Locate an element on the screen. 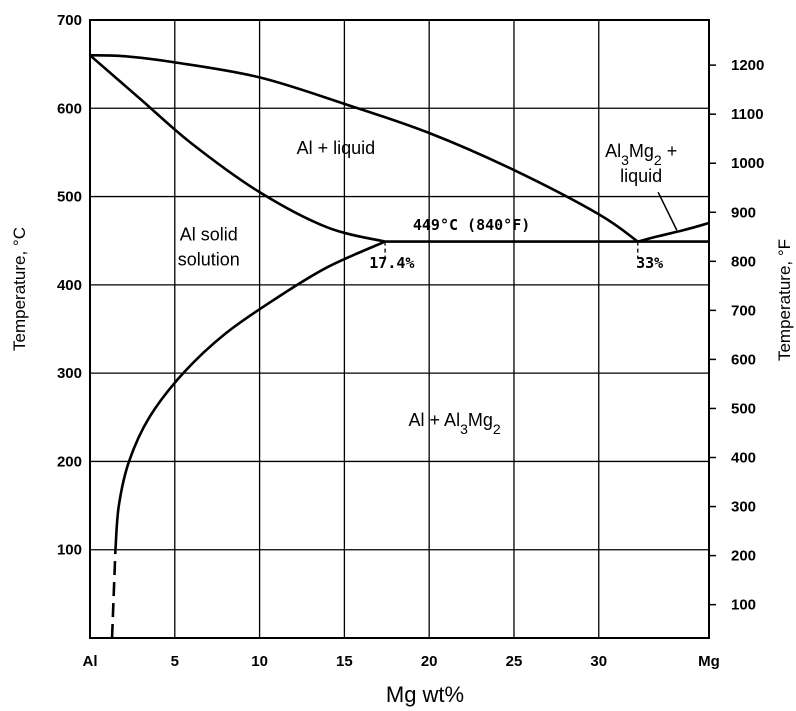  y-right-tick-label: 300 is located at coordinates (743, 507).